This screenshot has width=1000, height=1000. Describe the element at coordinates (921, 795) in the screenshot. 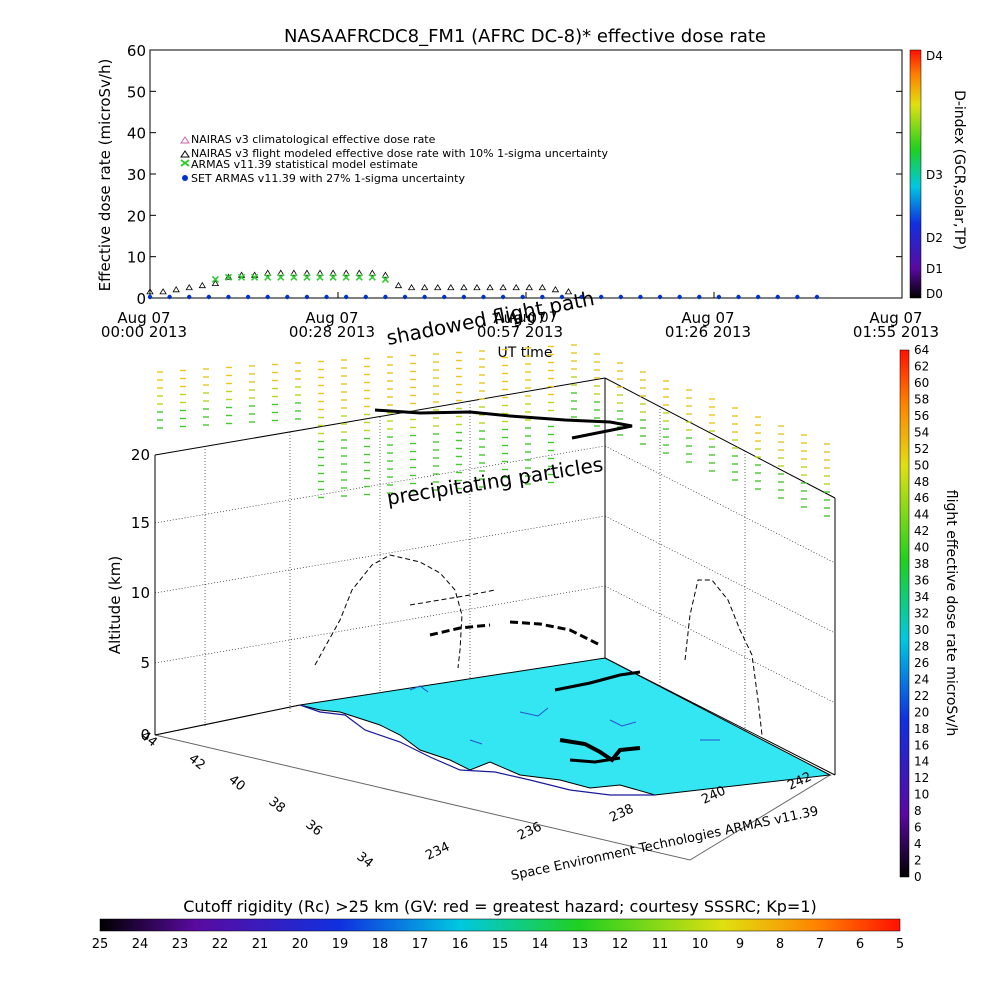

I see `dose-tick: 10` at that location.